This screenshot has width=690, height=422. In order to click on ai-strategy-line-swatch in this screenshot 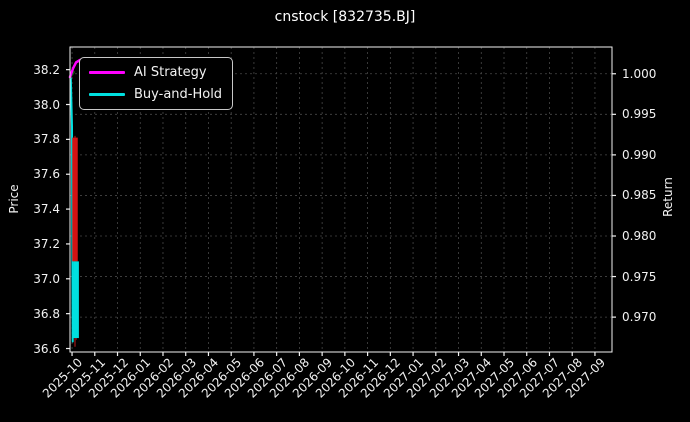, I will do `click(107, 72)`.